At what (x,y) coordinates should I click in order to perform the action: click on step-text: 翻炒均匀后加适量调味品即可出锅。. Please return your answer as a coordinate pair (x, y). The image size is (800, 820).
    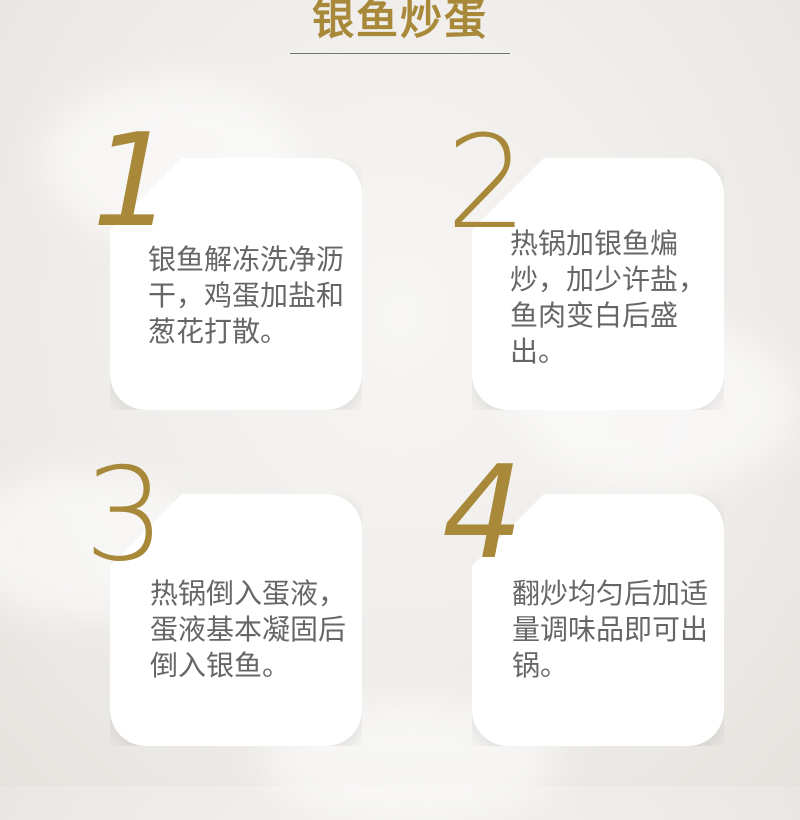
    Looking at the image, I should click on (610, 629).